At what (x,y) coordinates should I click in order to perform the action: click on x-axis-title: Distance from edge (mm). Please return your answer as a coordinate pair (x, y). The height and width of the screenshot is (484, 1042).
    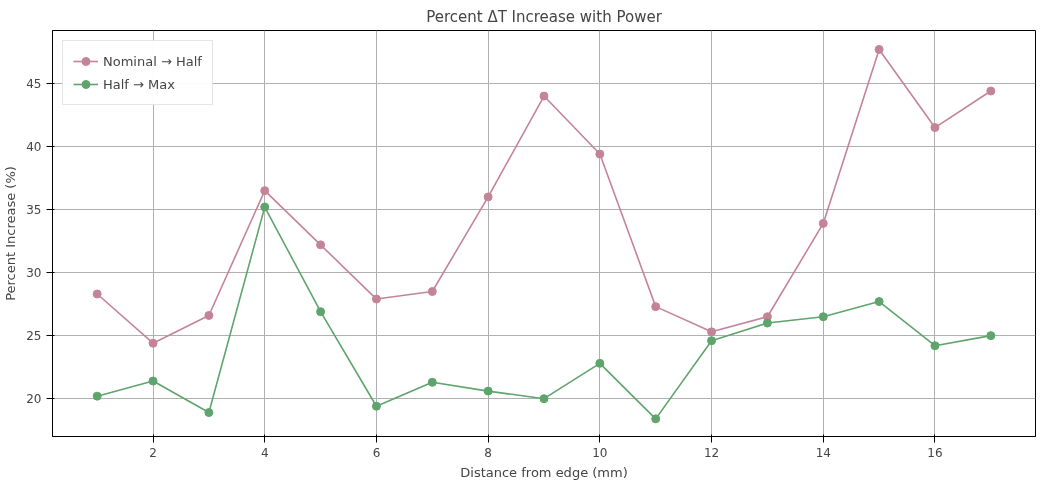
    Looking at the image, I should click on (544, 472).